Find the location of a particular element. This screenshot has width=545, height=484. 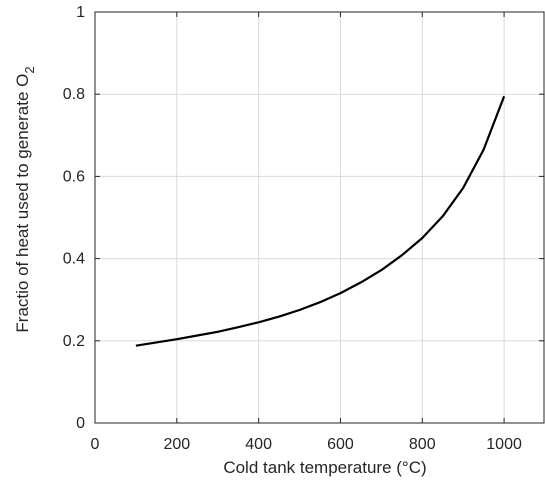

y-axis-label: Fractio of heat used to generate O2 is located at coordinates (25, 199).